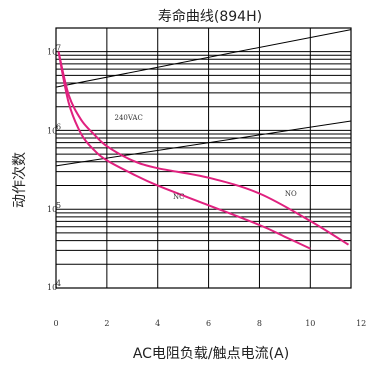  I want to click on y-tick-exponent-7: 7, so click(58, 48).